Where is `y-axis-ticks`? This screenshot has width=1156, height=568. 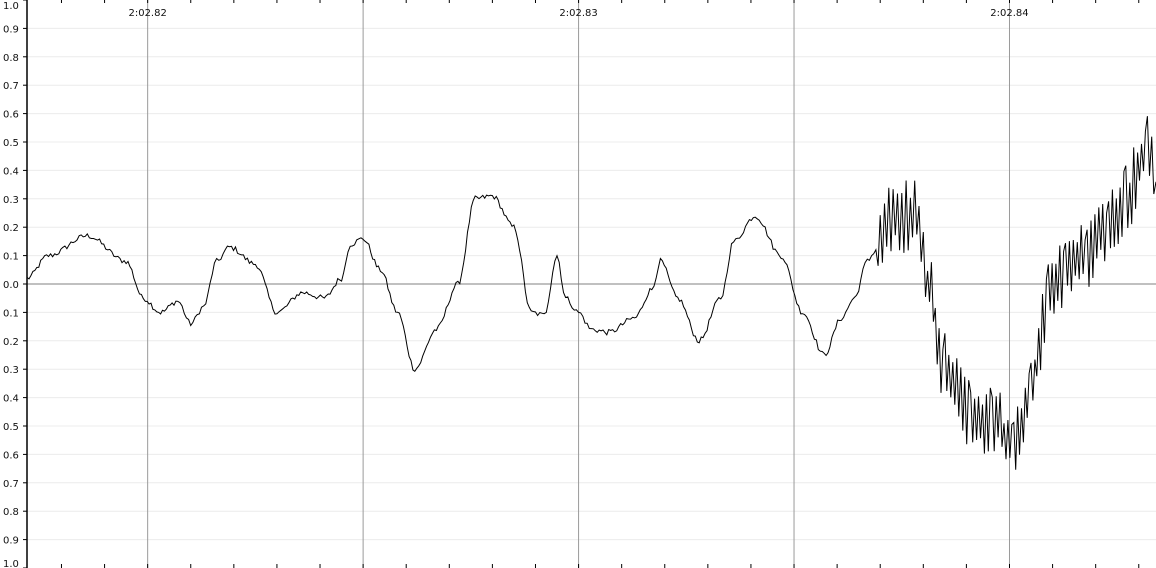
y-axis-ticks is located at coordinates (25, 284).